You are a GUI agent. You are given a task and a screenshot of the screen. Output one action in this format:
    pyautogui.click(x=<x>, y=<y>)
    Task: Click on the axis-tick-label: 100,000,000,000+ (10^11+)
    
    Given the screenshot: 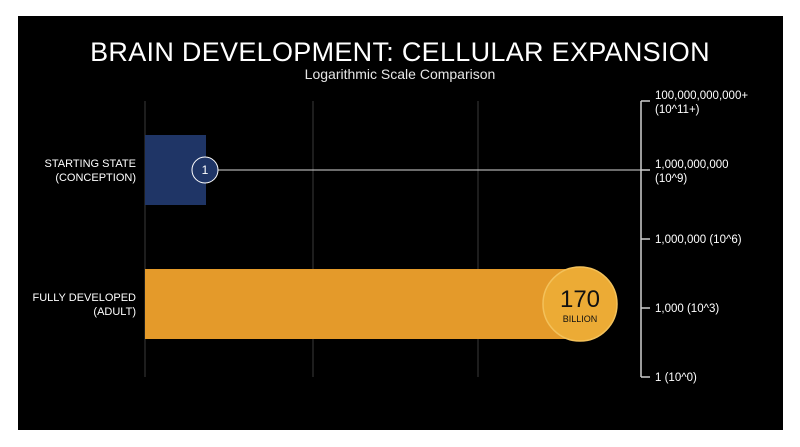 What is the action you would take?
    pyautogui.click(x=701, y=103)
    